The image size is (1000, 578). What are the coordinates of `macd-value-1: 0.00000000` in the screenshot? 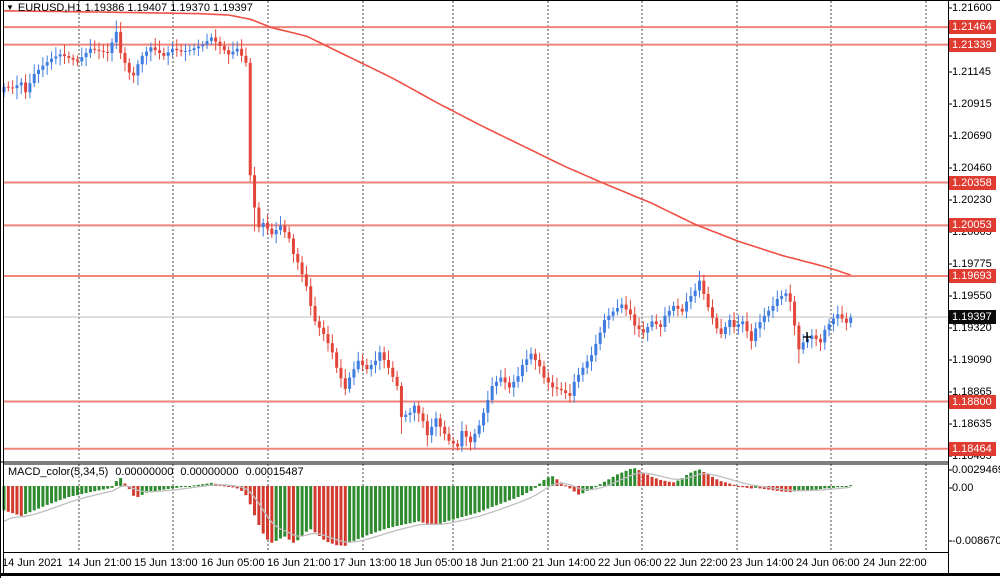 It's located at (144, 472).